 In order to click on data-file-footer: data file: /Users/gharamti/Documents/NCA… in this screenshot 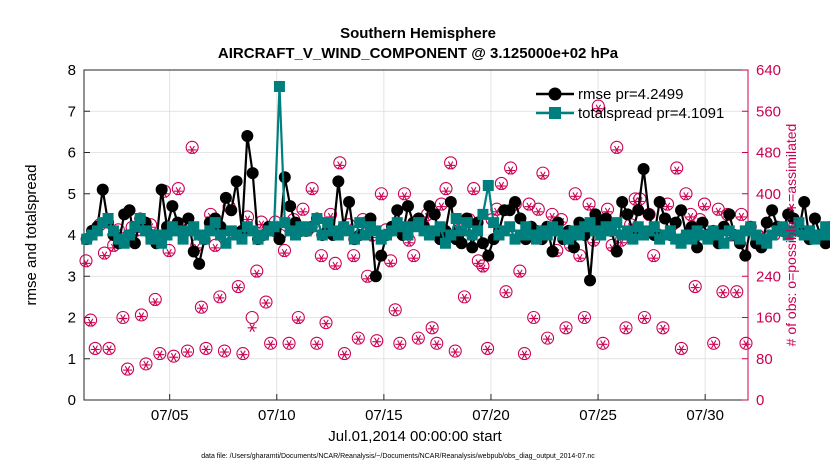, I will do `click(398, 456)`.